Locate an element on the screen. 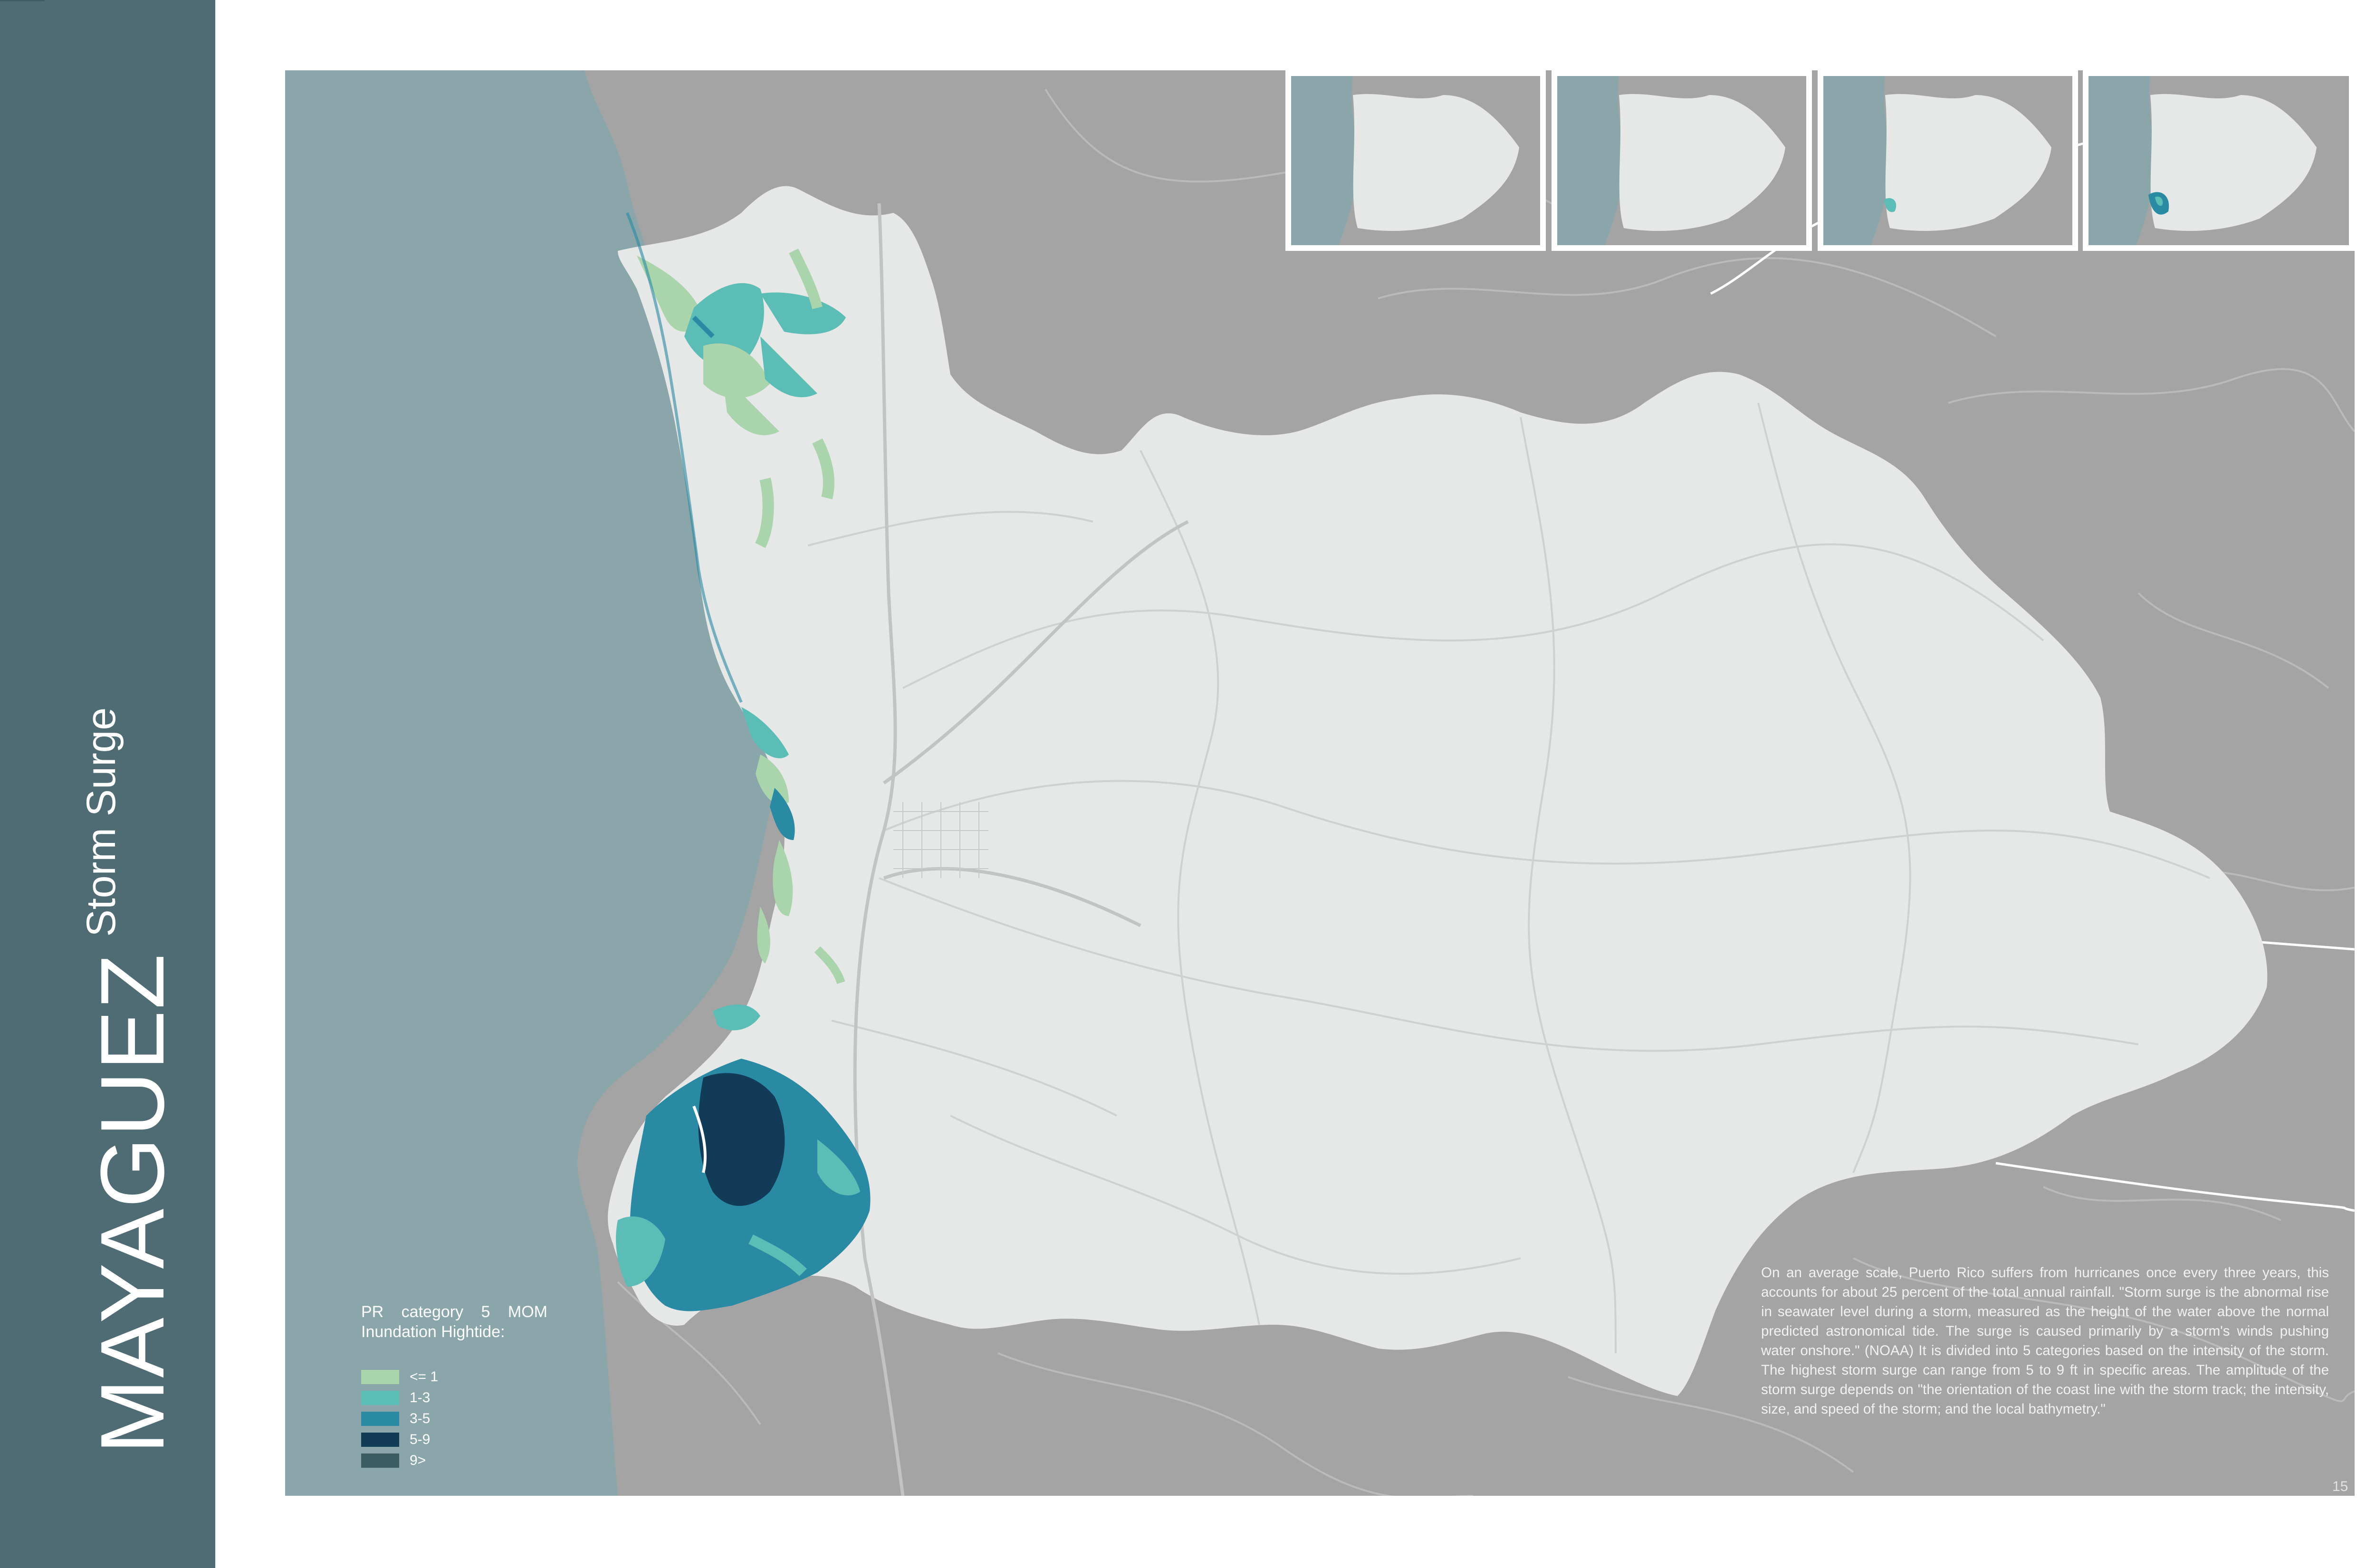 The width and height of the screenshot is (2376, 1568). legend-label: 3-5 is located at coordinates (420, 1418).